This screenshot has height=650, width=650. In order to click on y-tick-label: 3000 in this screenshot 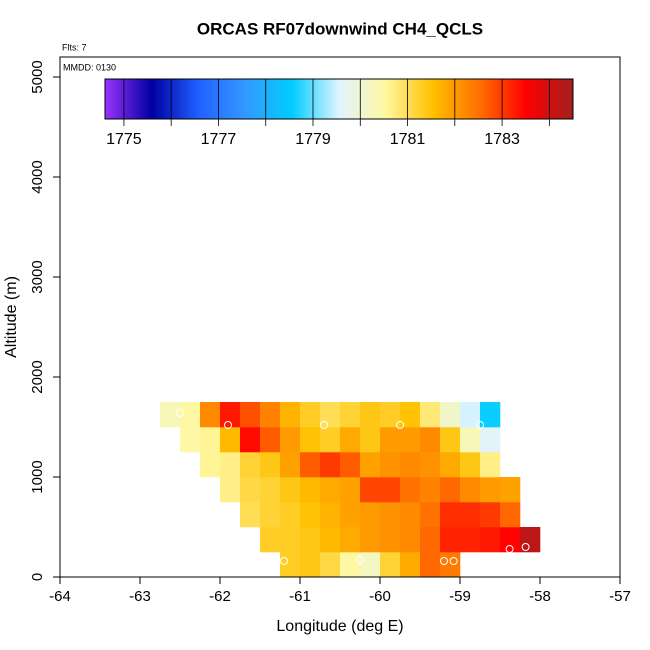, I will do `click(37, 276)`.